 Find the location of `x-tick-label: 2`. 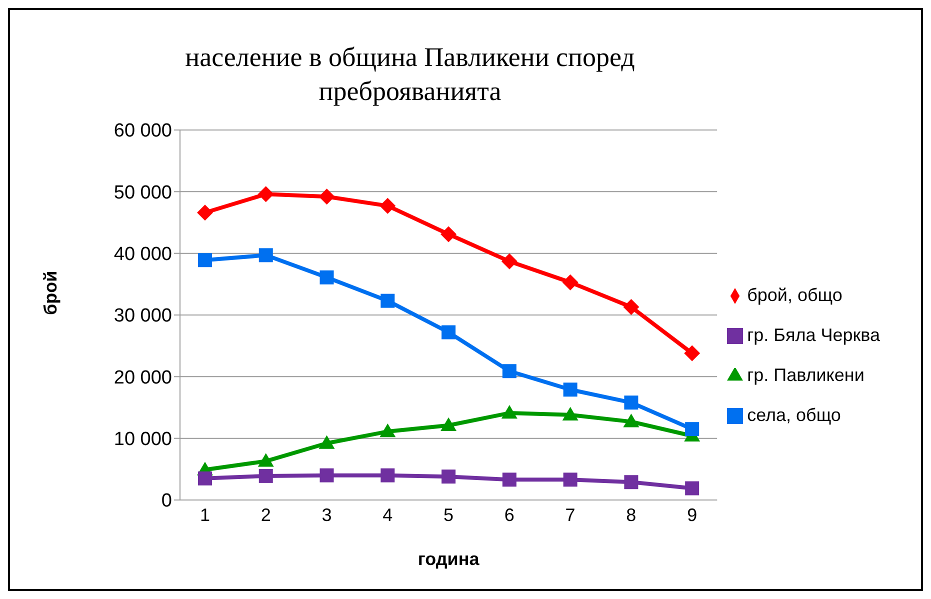

x-tick-label: 2 is located at coordinates (265, 514).